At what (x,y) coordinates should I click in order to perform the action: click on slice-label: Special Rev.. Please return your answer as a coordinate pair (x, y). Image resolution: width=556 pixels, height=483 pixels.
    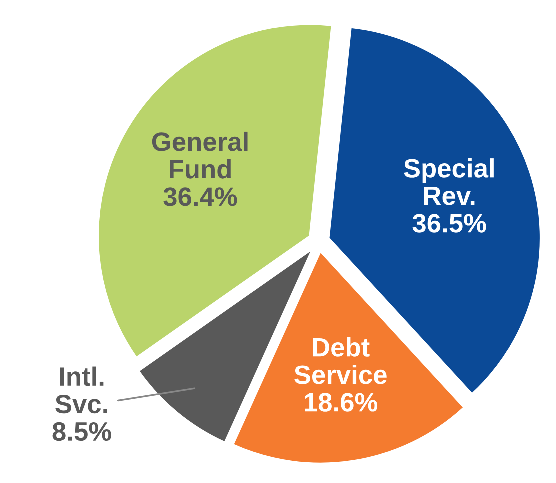
    Looking at the image, I should click on (449, 182).